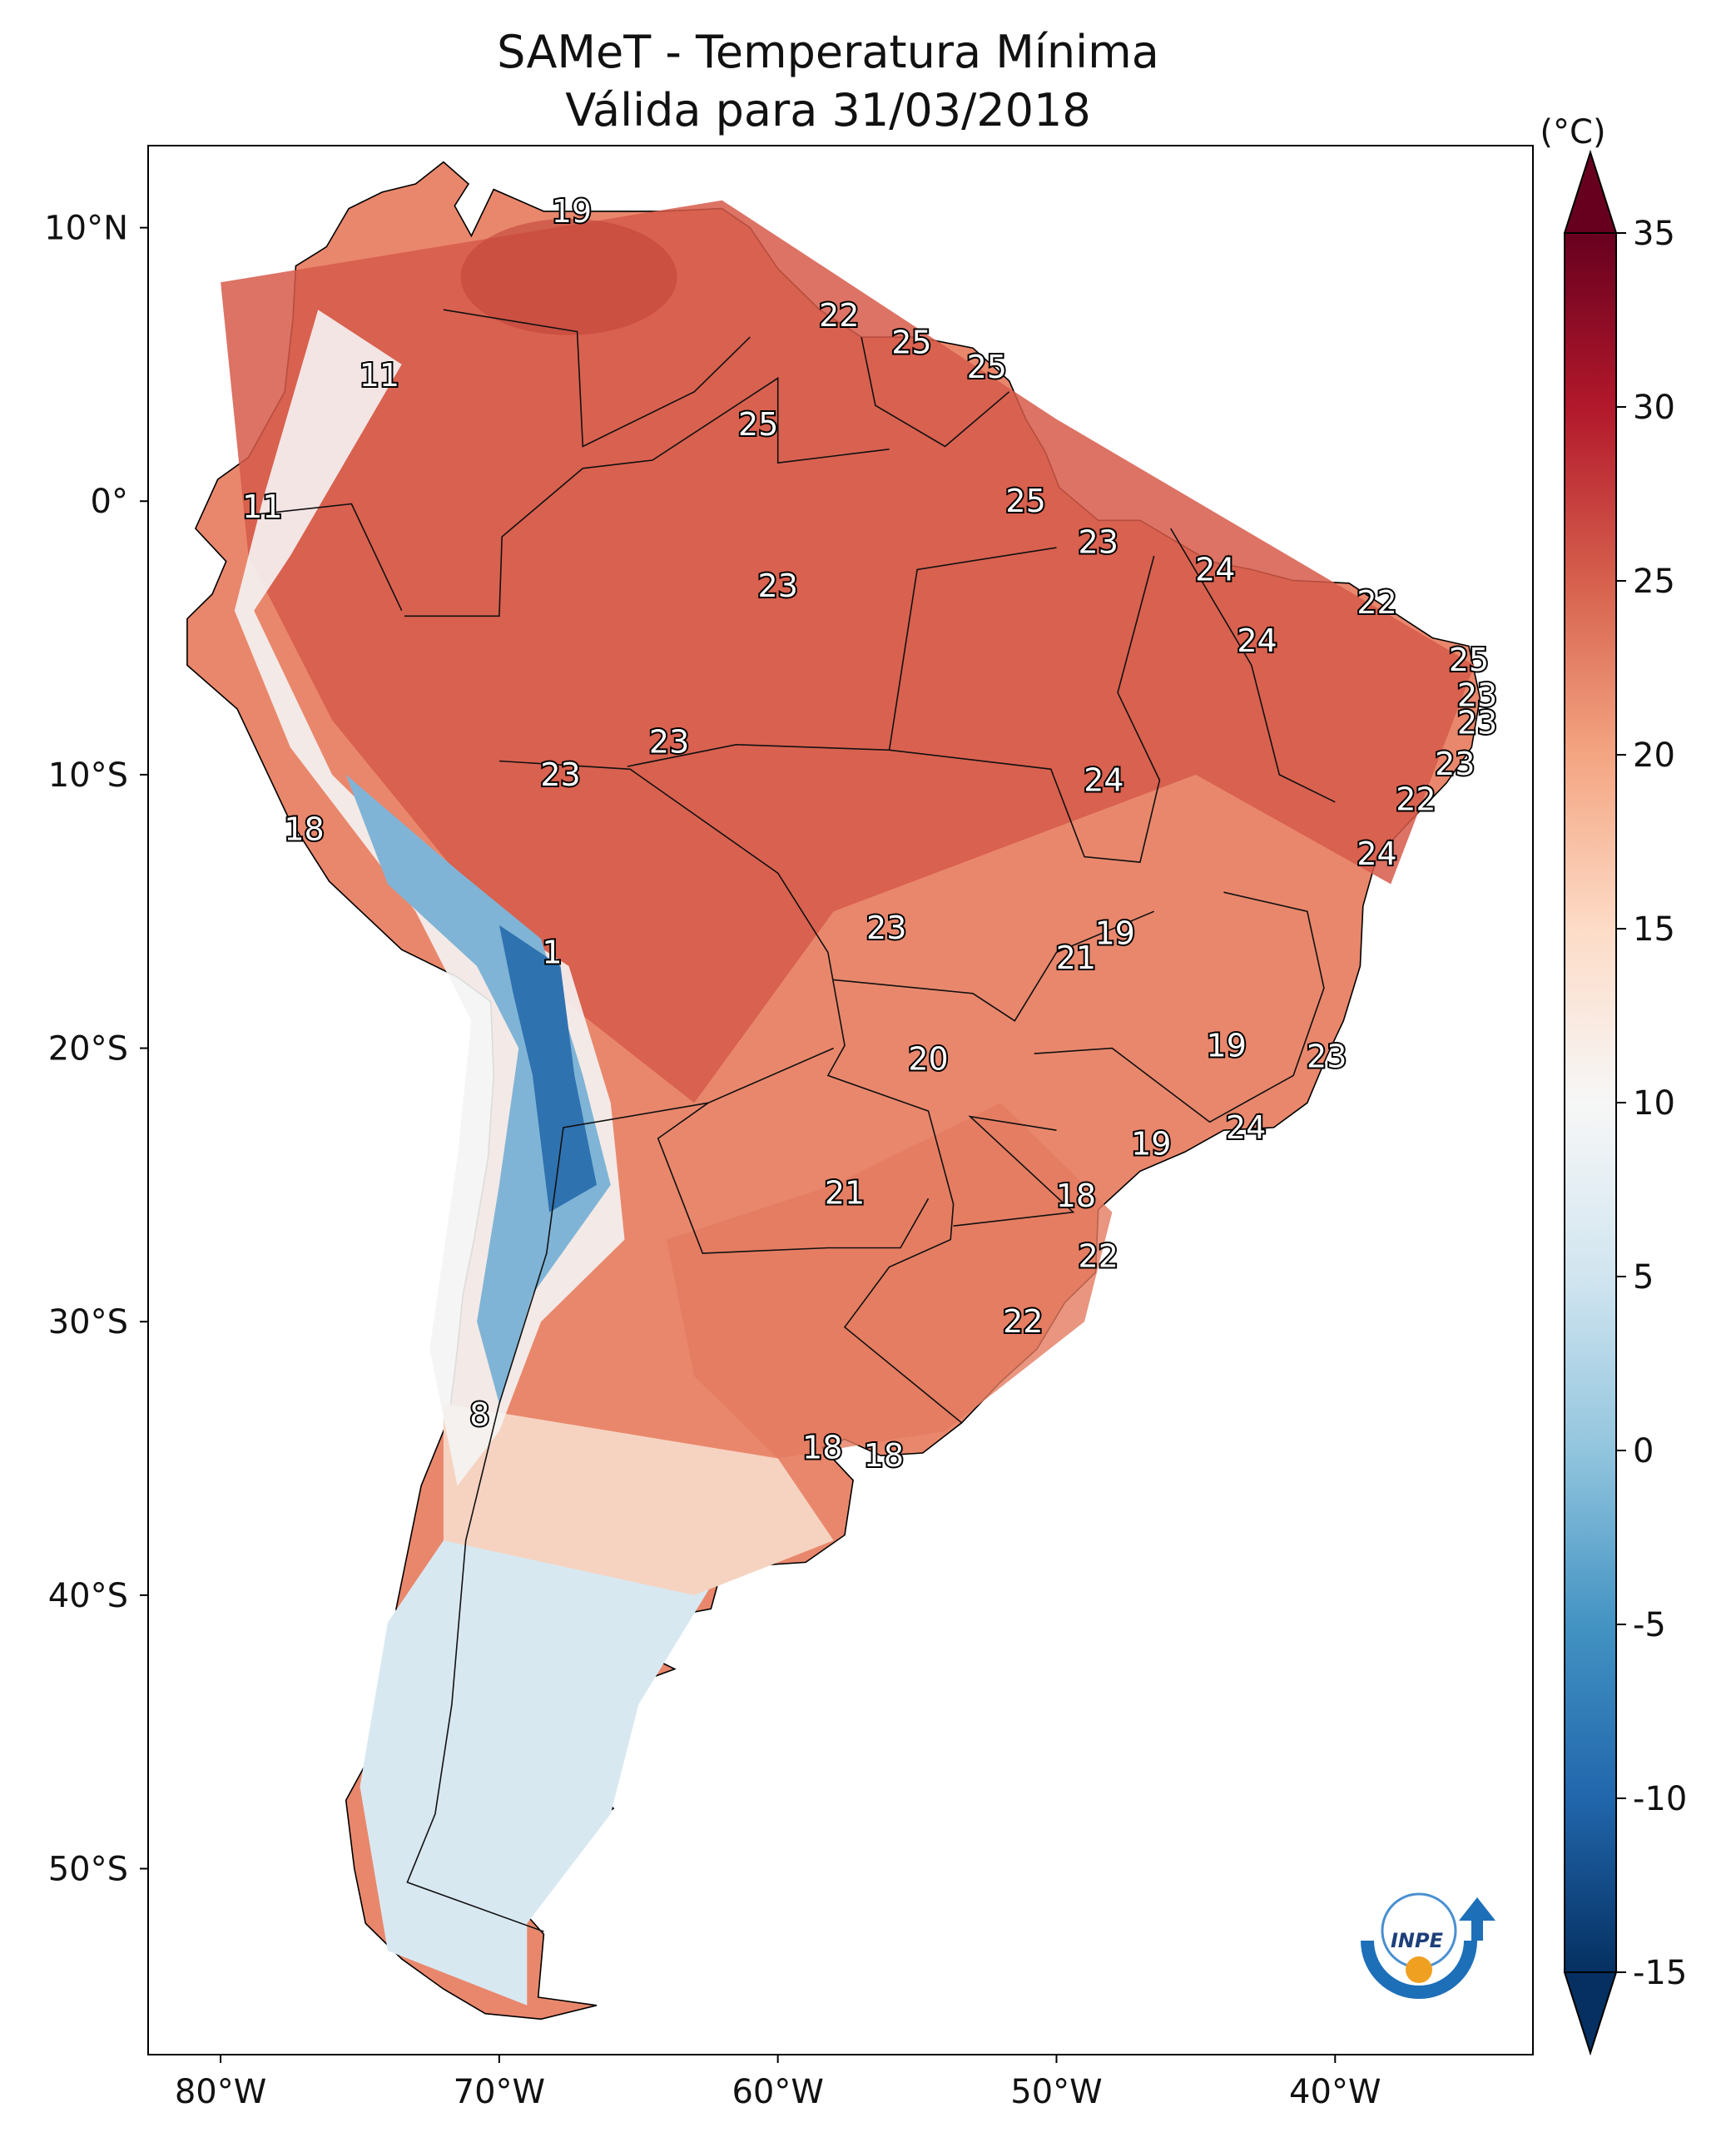  Describe the element at coordinates (1654, 408) in the screenshot. I see `colorbar-tick-label: 30` at that location.